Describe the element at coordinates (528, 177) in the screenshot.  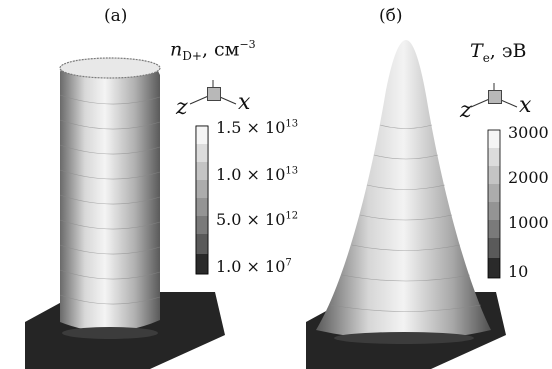
I see `colorbar-b-tick: 2000` at that location.